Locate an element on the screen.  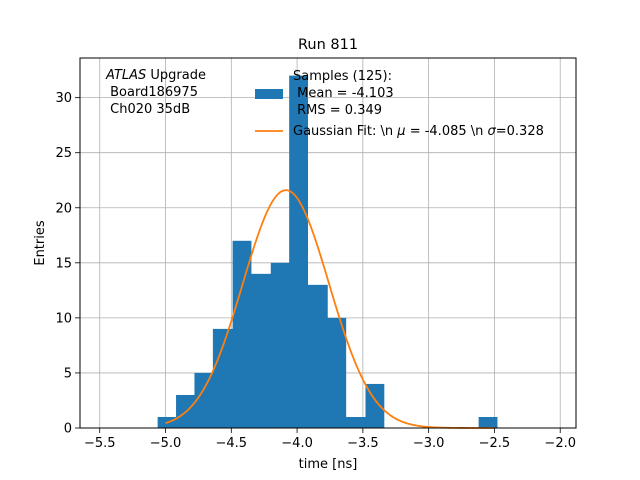
y-tick-label: 10 is located at coordinates (63, 318).